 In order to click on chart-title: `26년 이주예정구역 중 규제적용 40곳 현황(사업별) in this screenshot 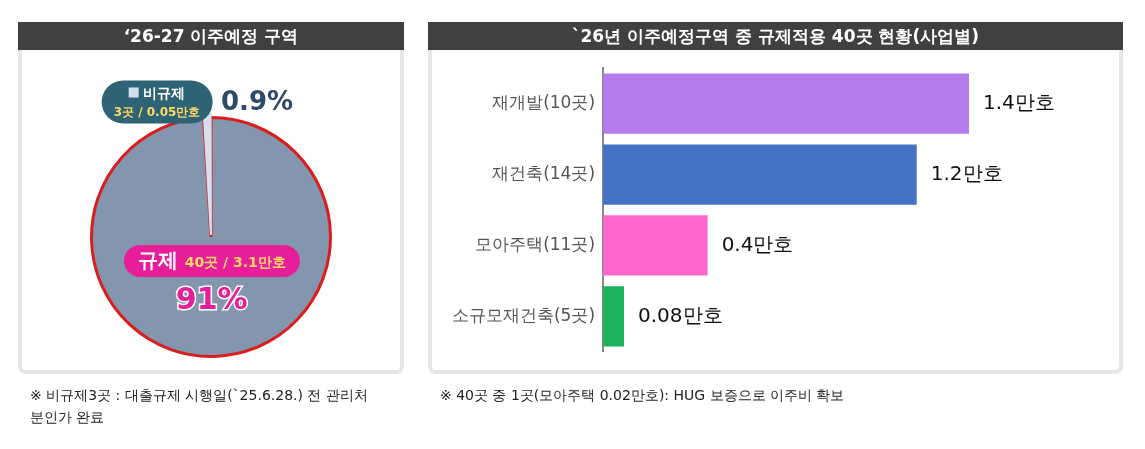, I will do `click(775, 36)`.